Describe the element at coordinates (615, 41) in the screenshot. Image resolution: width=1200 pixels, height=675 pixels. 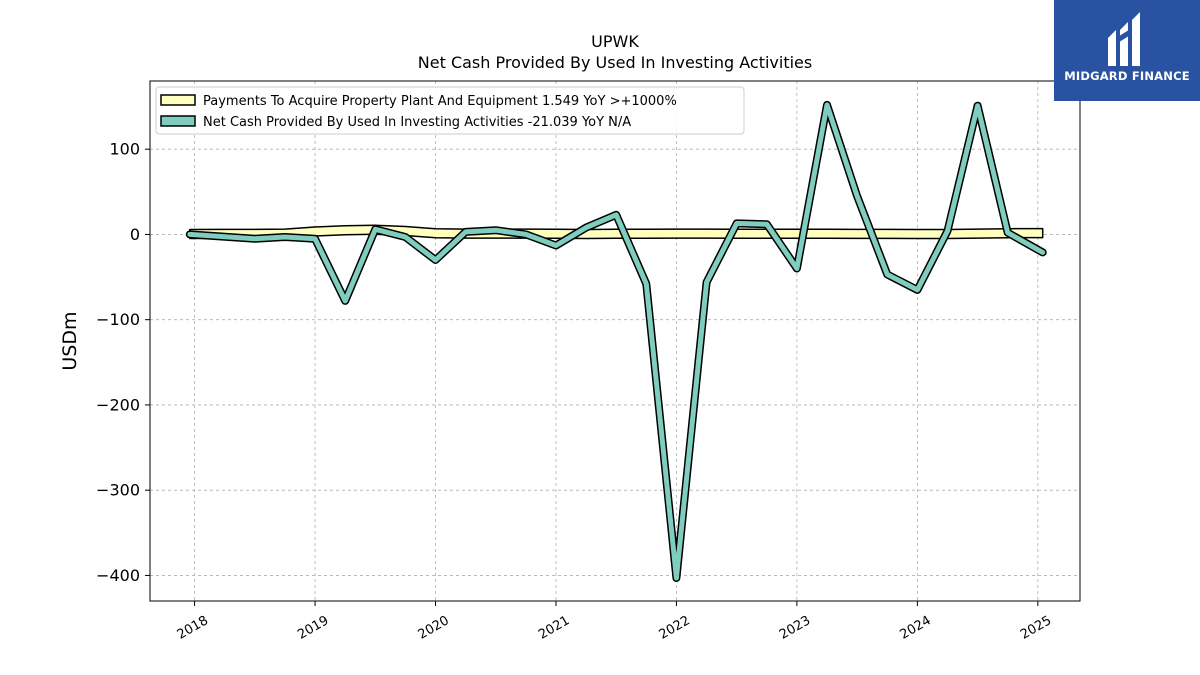
I see `chart-title: UPWK` at that location.